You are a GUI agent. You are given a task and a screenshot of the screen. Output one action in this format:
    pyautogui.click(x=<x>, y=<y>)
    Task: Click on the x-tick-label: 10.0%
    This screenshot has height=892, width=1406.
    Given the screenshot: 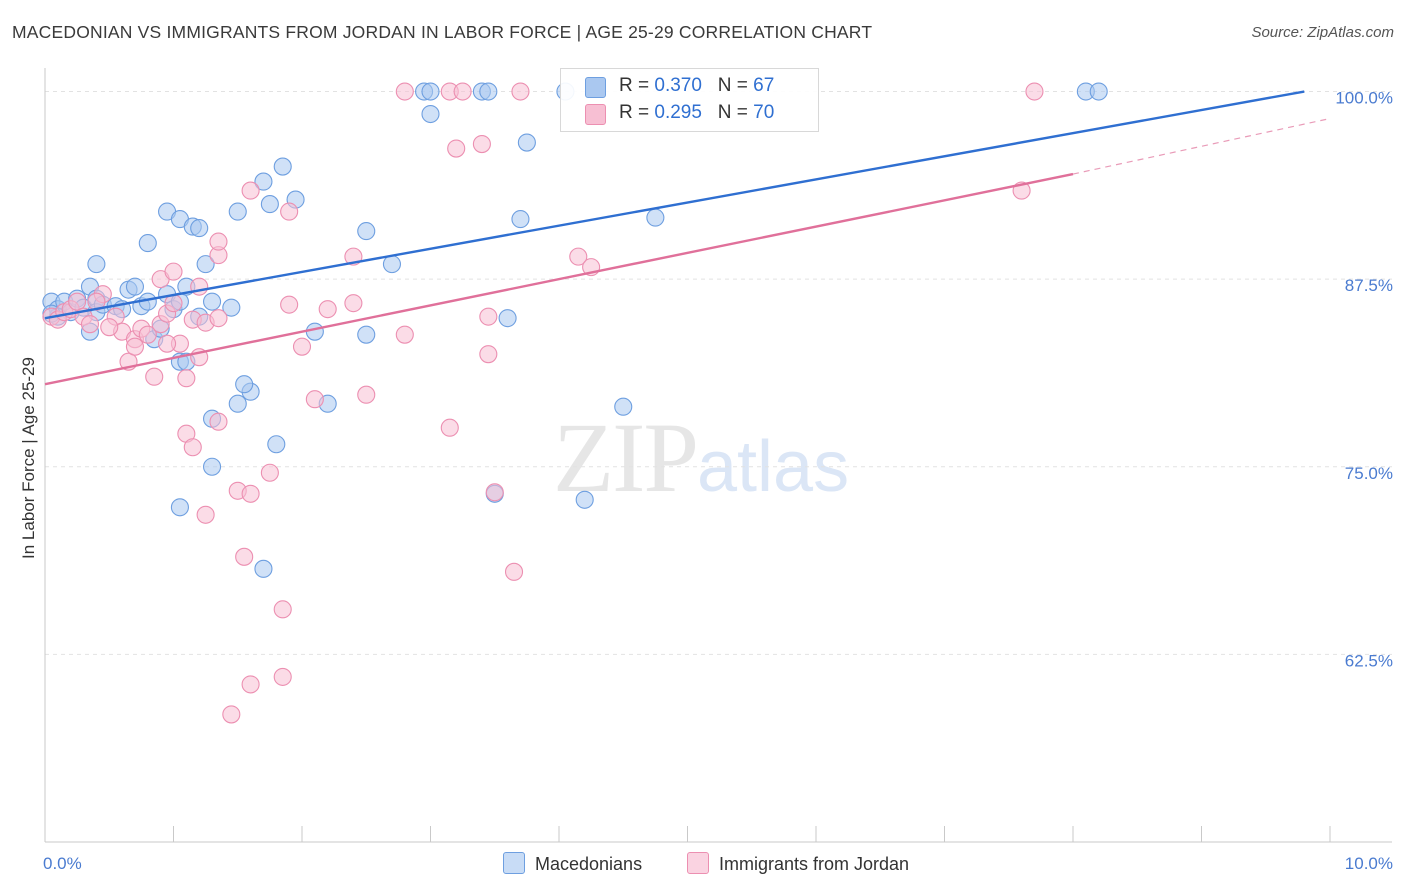 What is the action you would take?
    pyautogui.click(x=1369, y=863)
    